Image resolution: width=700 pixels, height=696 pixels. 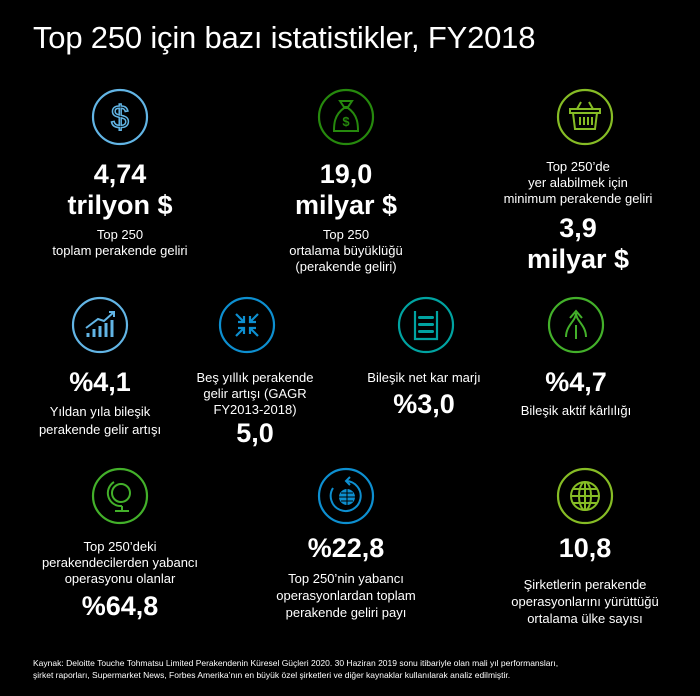 What do you see at coordinates (576, 325) in the screenshot?
I see `split-arrows-icon` at bounding box center [576, 325].